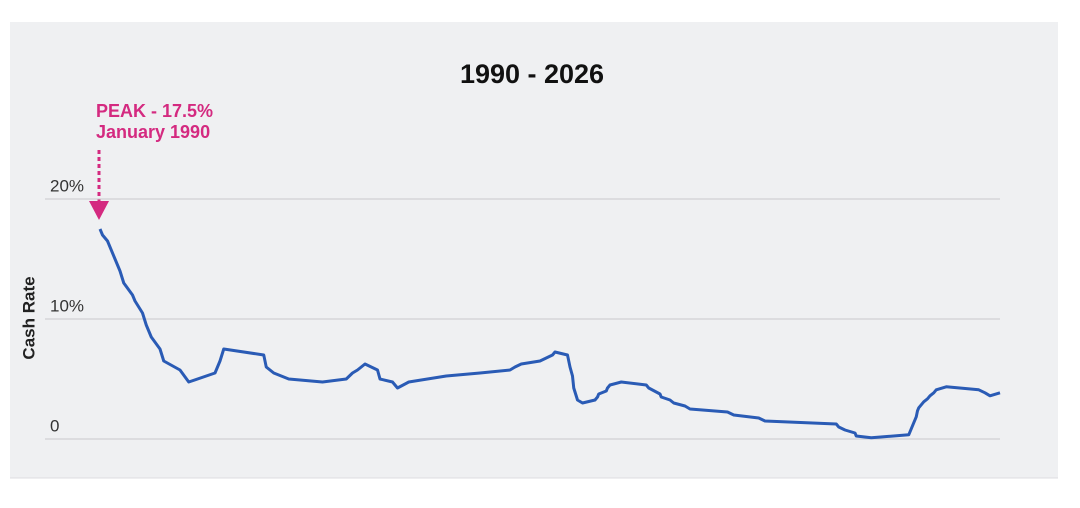  What do you see at coordinates (67, 185) in the screenshot?
I see `y-tick-label: 20%` at bounding box center [67, 185].